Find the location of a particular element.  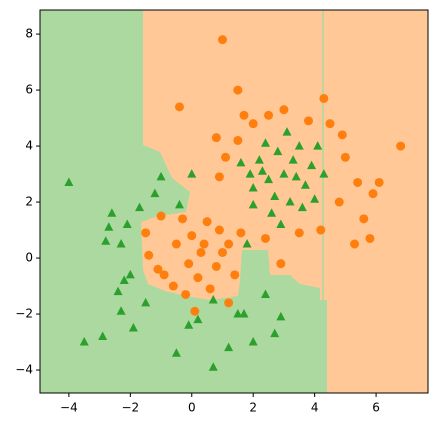

y-tick-label: 6 is located at coordinates (29, 90).